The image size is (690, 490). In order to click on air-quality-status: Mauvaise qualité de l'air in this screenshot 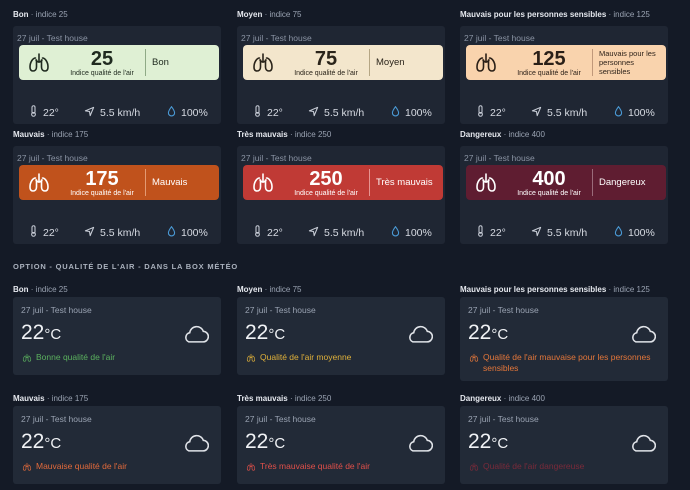, I will do `click(117, 468)`.